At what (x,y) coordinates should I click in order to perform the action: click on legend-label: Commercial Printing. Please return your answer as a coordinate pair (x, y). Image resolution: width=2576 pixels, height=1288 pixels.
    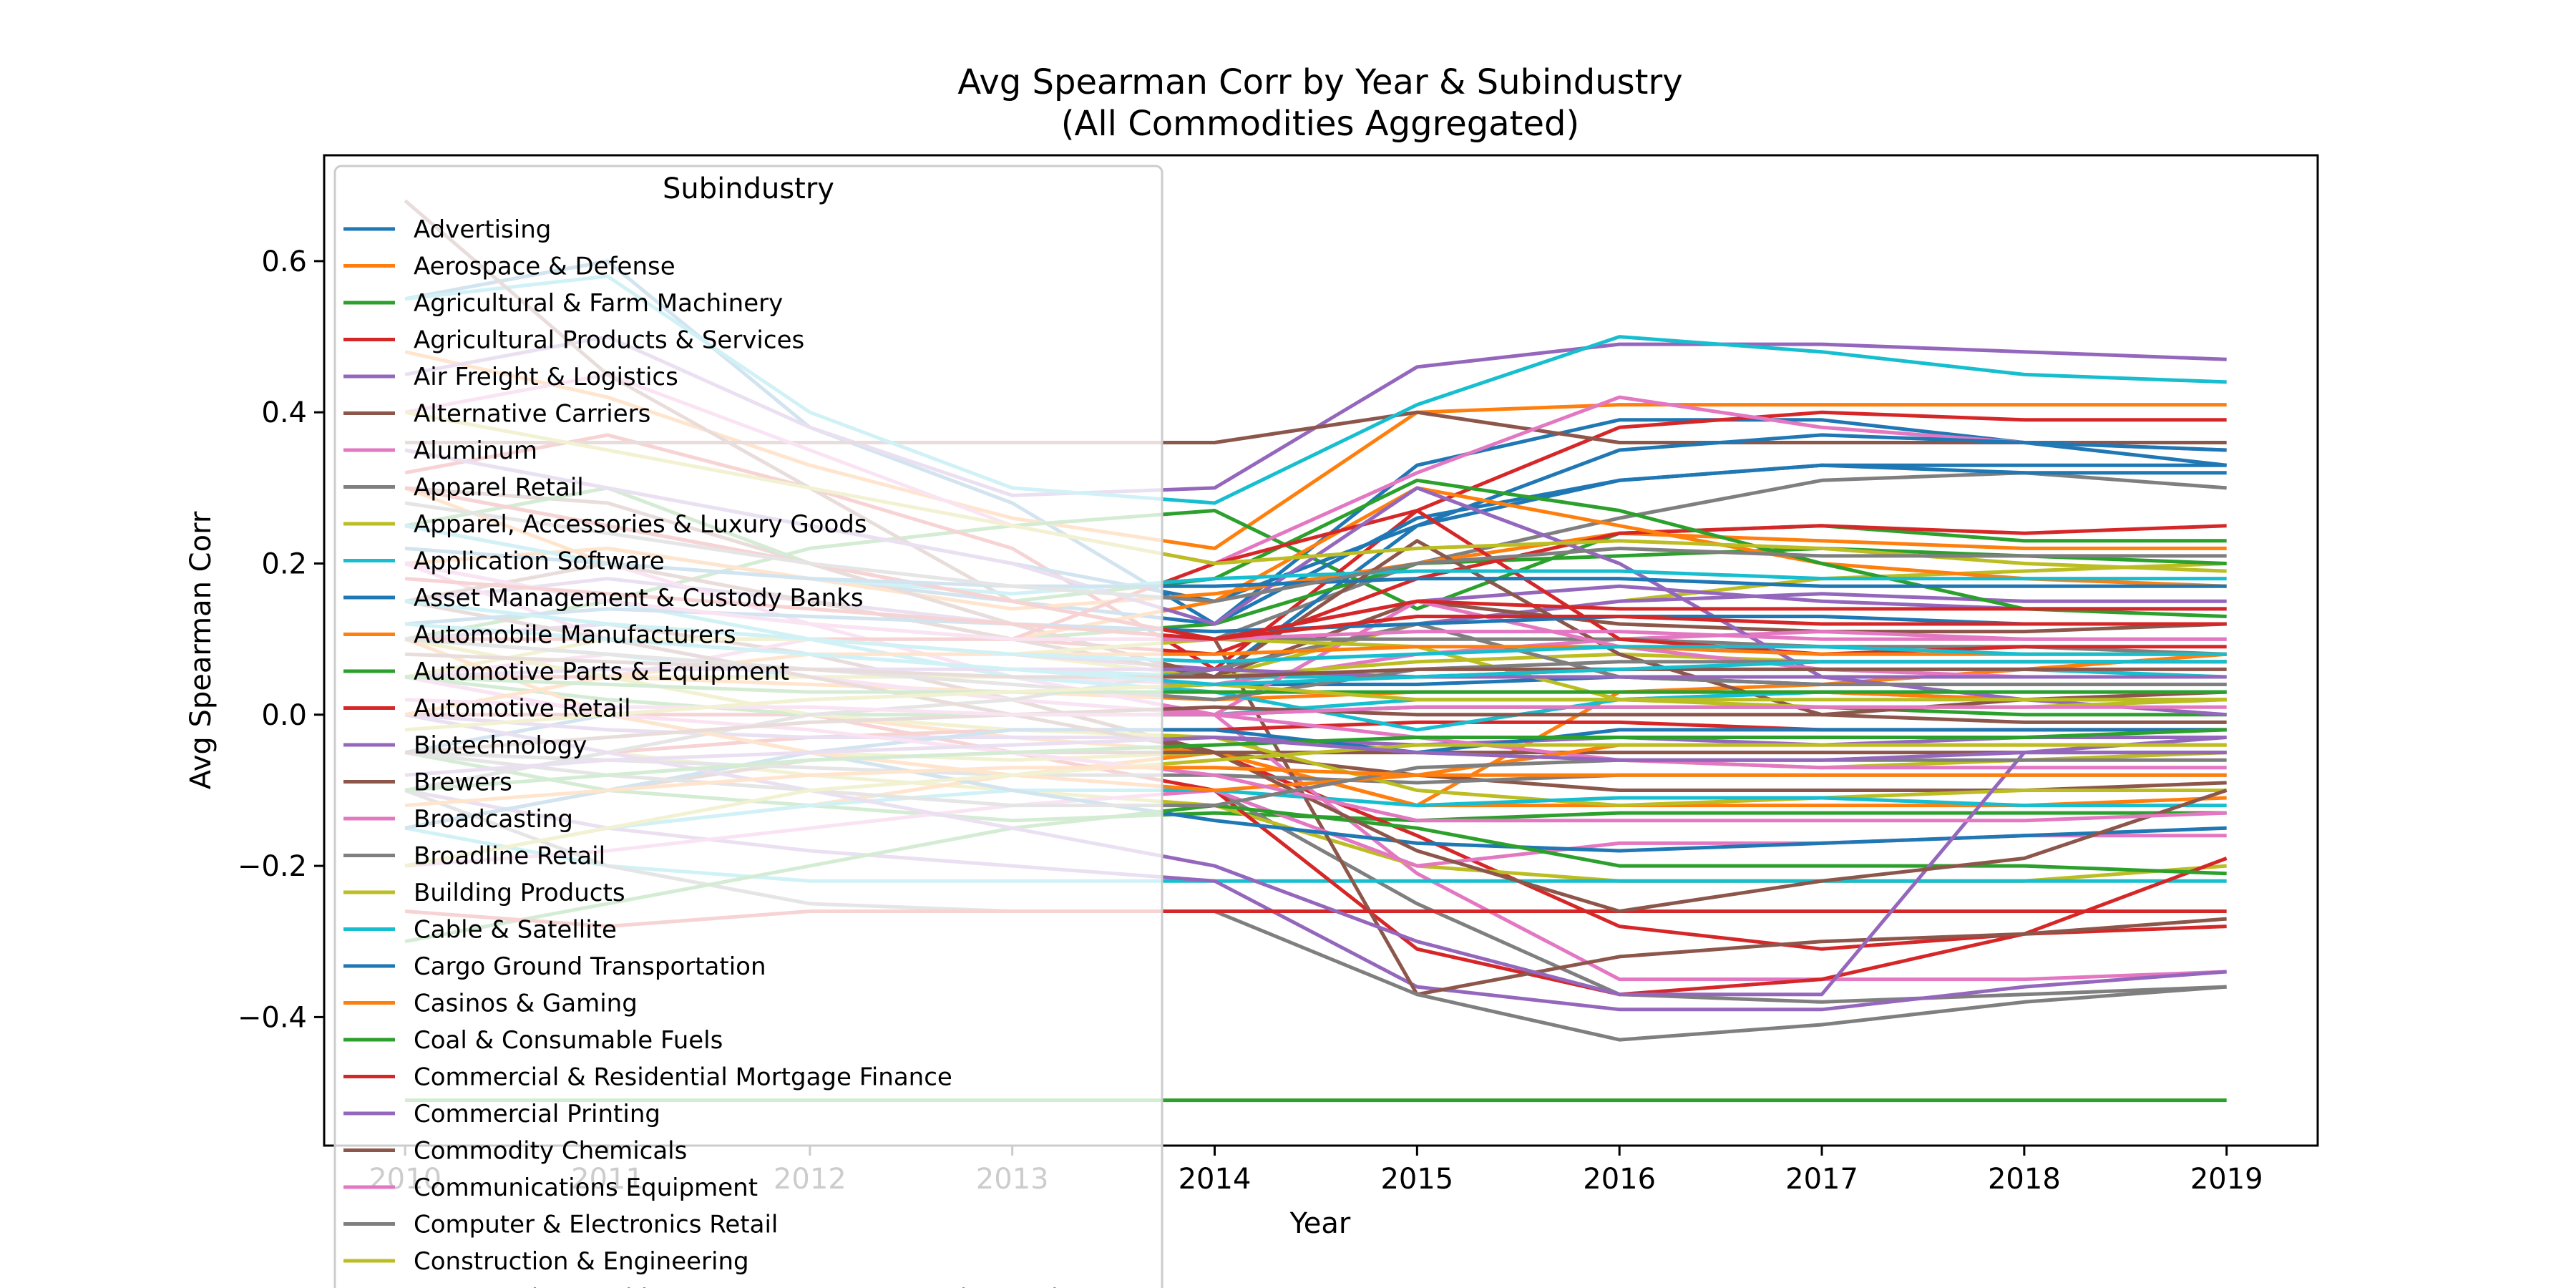
    Looking at the image, I should click on (537, 1114).